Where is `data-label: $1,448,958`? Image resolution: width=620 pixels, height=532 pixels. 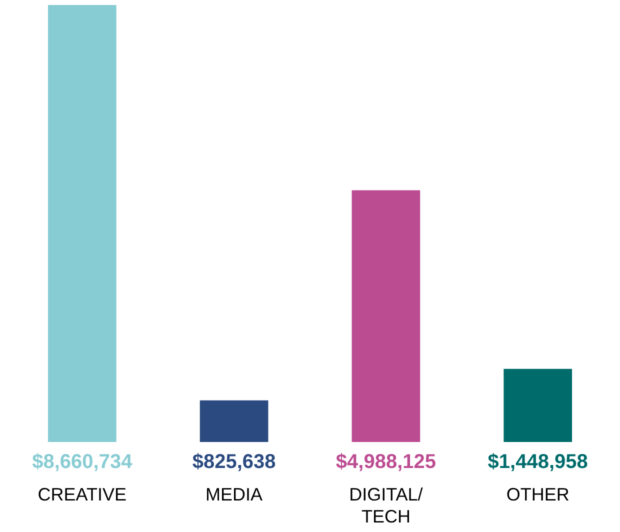
data-label: $1,448,958 is located at coordinates (538, 462).